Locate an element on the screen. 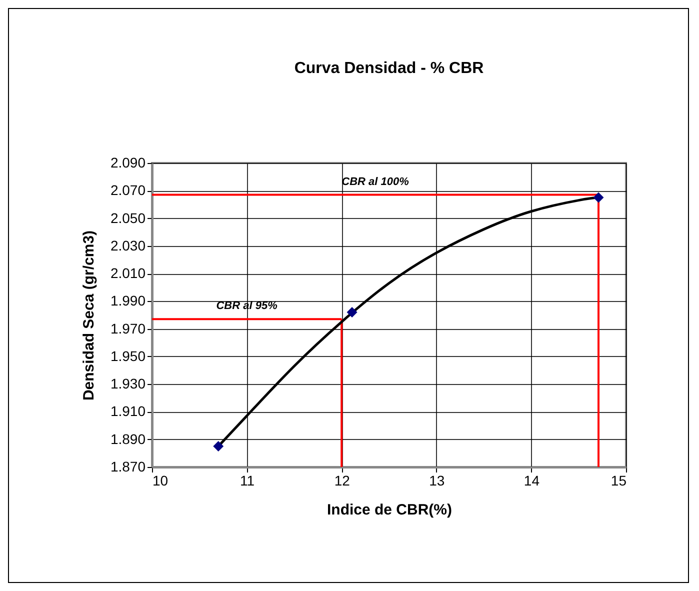 The height and width of the screenshot is (591, 699). x-tick-label: 13 is located at coordinates (437, 480).